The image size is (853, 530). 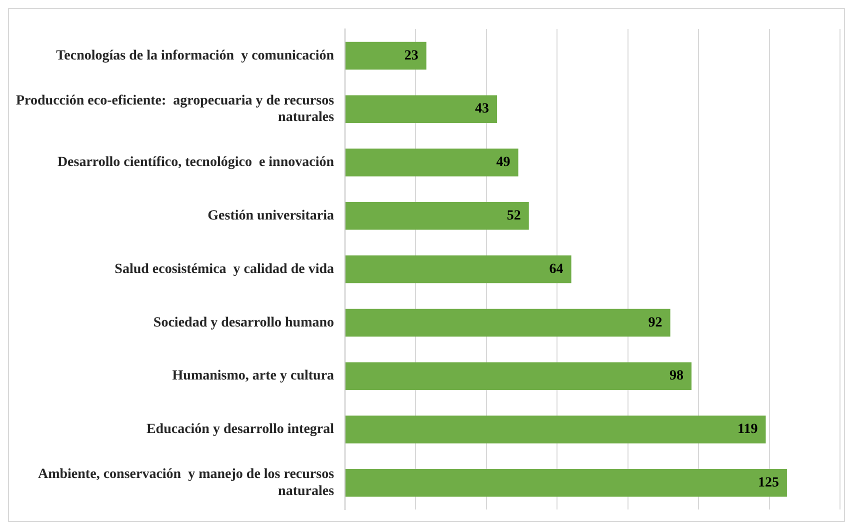 What do you see at coordinates (224, 269) in the screenshot?
I see `y-tick-label: Salud ecosistémica y calidad de vida` at bounding box center [224, 269].